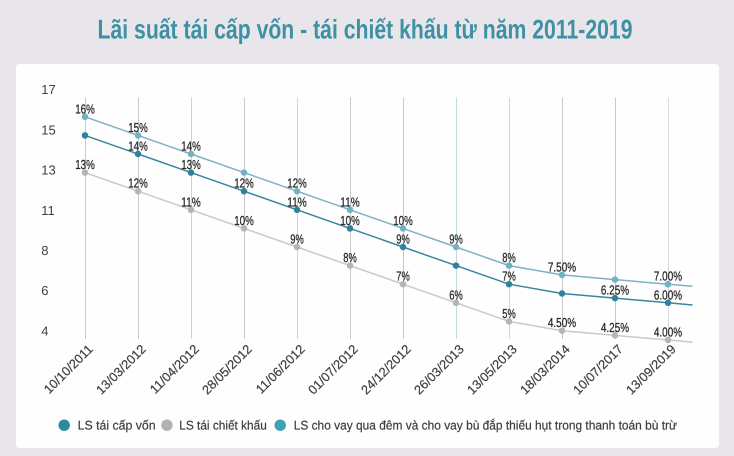  What do you see at coordinates (48, 210) in the screenshot?
I see `svg-text: 11` at bounding box center [48, 210].